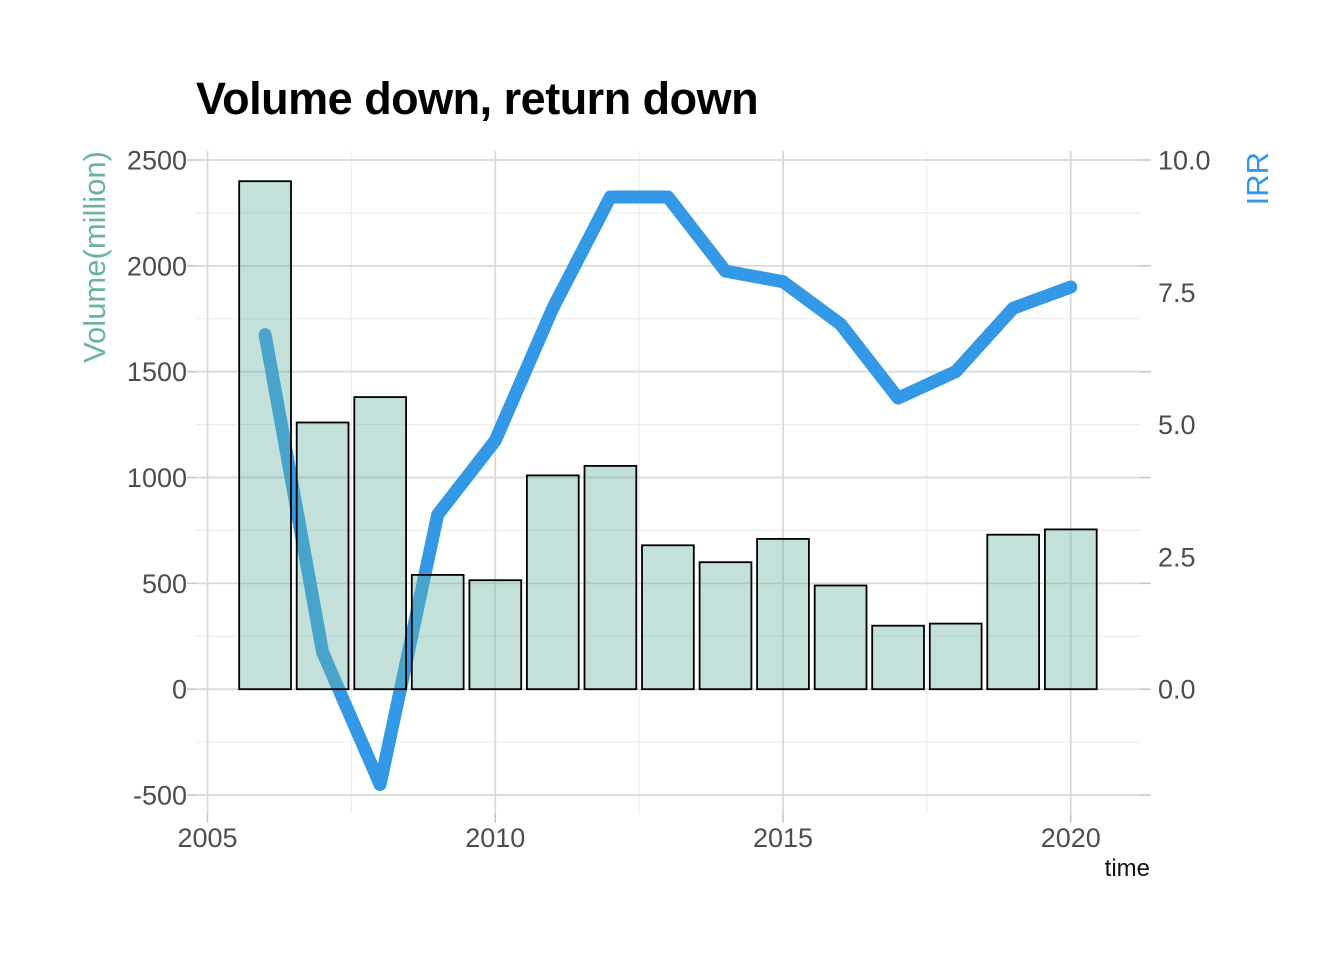 This screenshot has width=1344, height=960. What do you see at coordinates (1127, 868) in the screenshot?
I see `x-axis-title: time` at bounding box center [1127, 868].